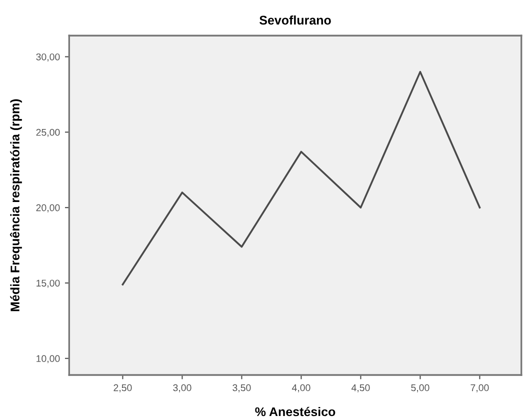  What do you see at coordinates (295, 411) in the screenshot?
I see `x-axis-title: % Anestésico` at bounding box center [295, 411].